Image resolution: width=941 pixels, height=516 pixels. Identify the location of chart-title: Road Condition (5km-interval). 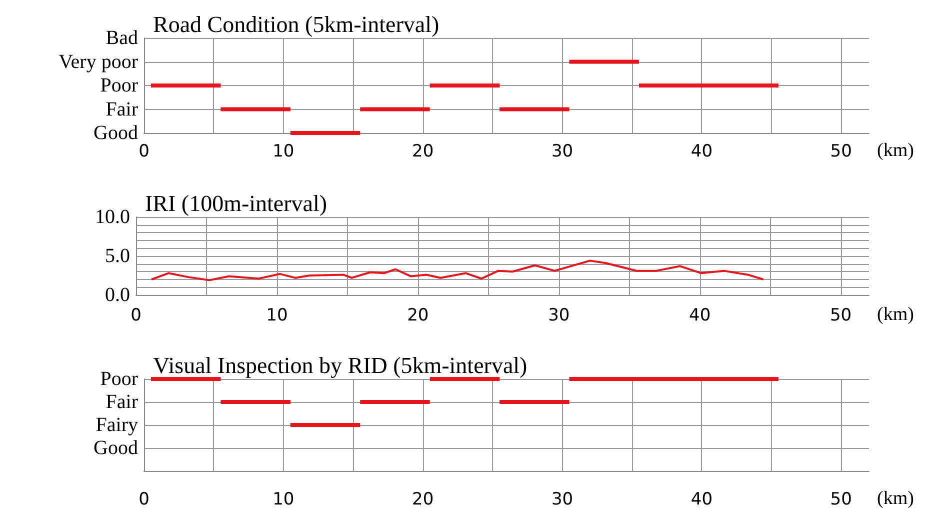
(296, 24).